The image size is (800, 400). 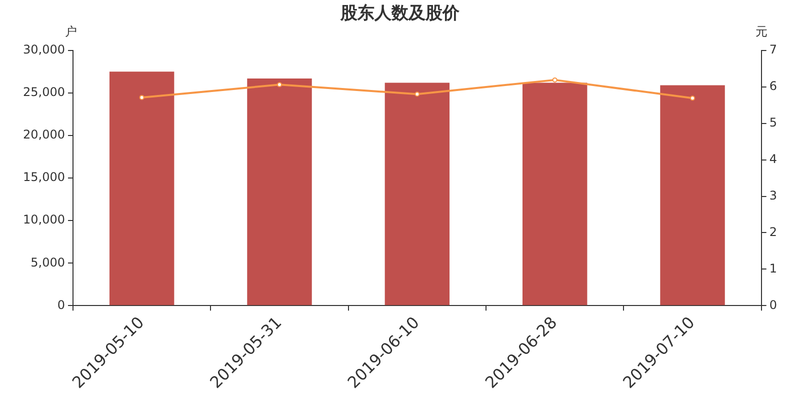 What do you see at coordinates (47, 262) in the screenshot?
I see `y-tick-label: 5,000` at bounding box center [47, 262].